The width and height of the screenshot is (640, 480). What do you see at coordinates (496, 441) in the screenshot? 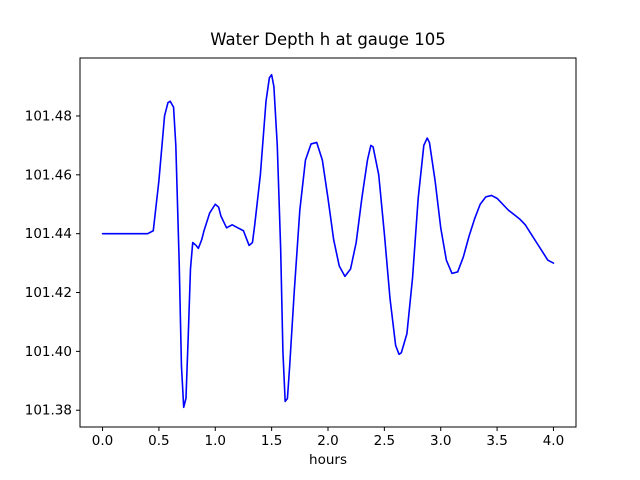
I see `x-tick-label: 3.5` at bounding box center [496, 441].